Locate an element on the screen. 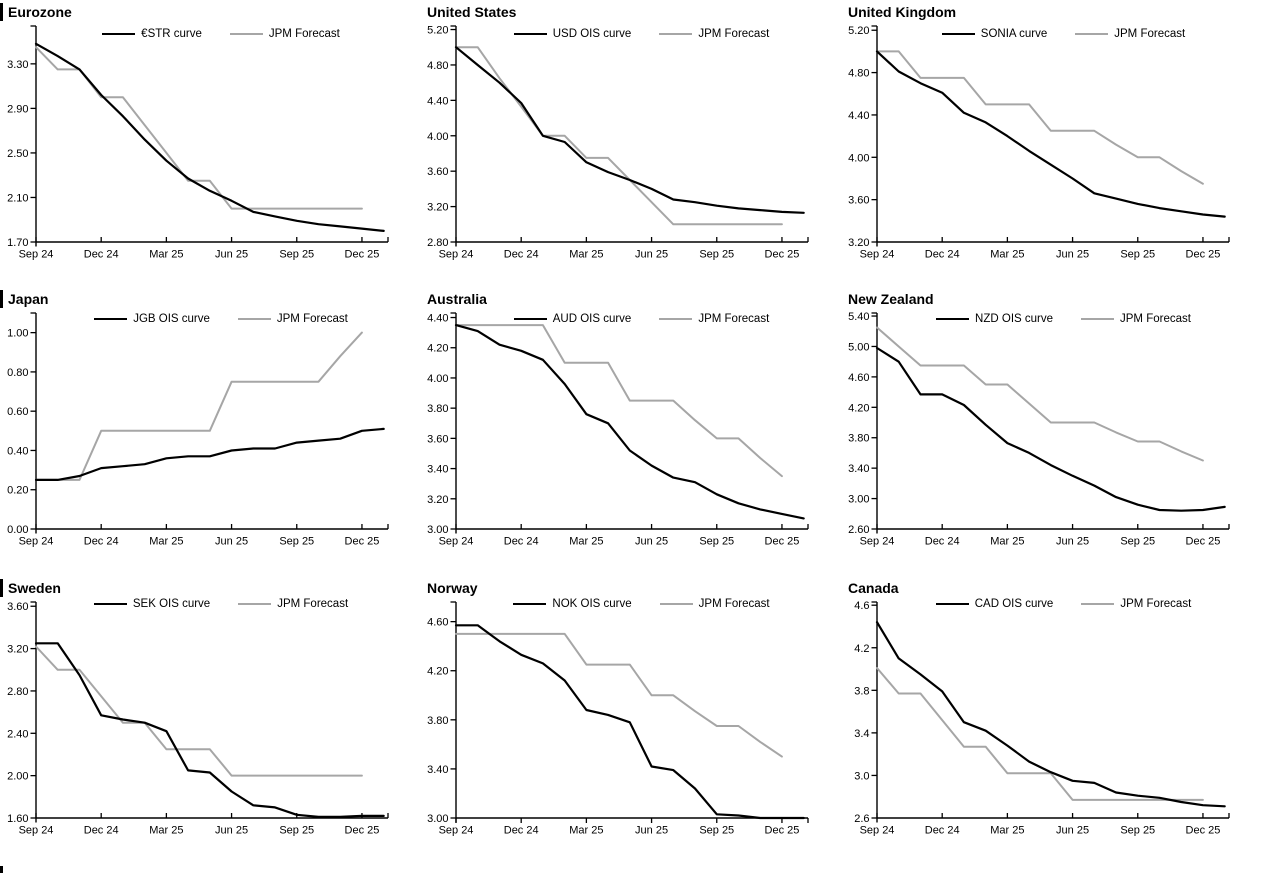  chart-title: New Zealand is located at coordinates (891, 299).